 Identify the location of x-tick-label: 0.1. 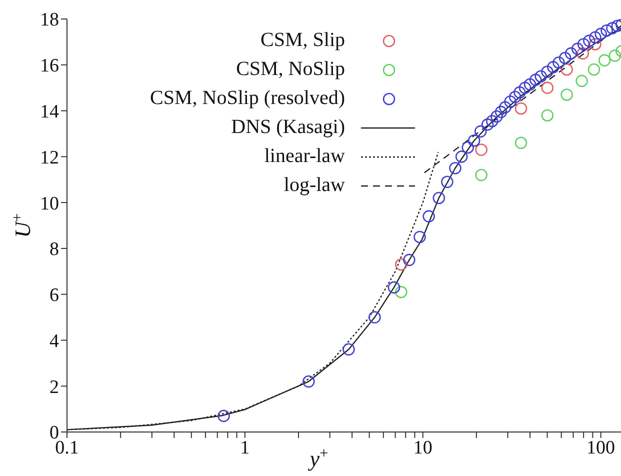
(67, 447).